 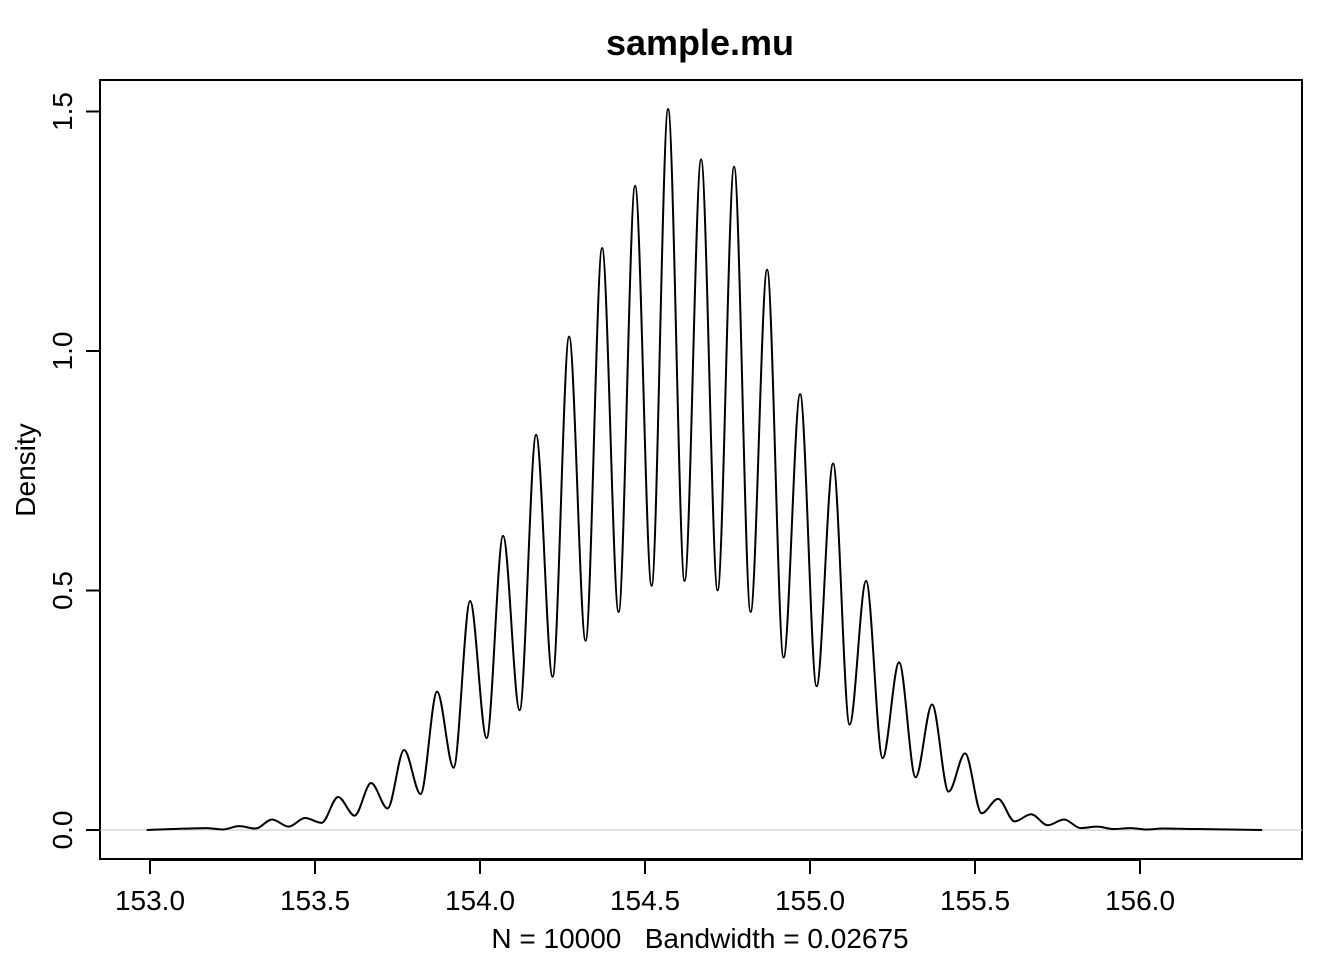 What do you see at coordinates (62, 111) in the screenshot?
I see `y-tick-label: 1.5` at bounding box center [62, 111].